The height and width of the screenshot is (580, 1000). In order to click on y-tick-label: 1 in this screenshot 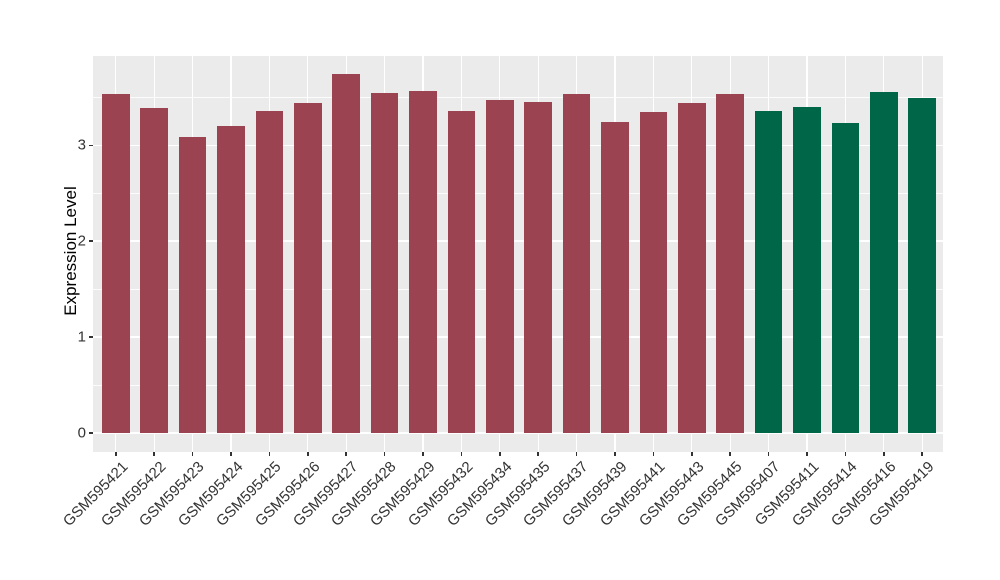, I will do `click(81, 337)`.